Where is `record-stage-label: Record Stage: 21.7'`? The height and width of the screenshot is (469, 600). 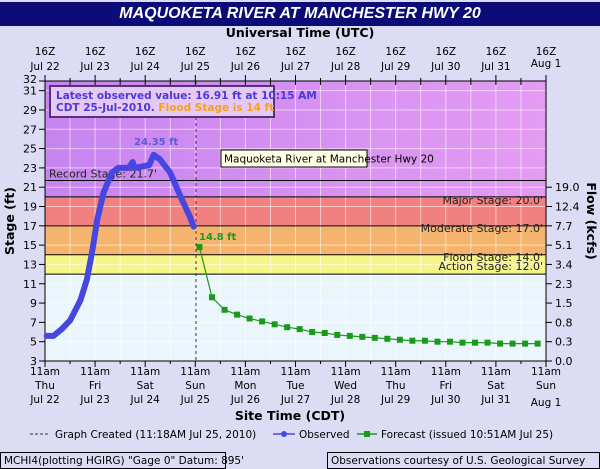 record-stage-label: Record Stage: 21.7' is located at coordinates (103, 173).